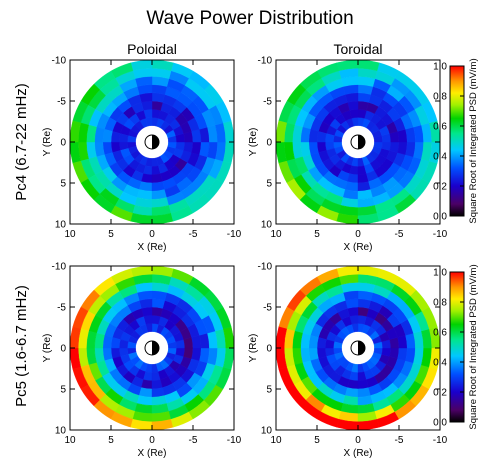  Describe the element at coordinates (473, 346) in the screenshot. I see `colorbar-label: Square Root of Integrated PSD (mV/m)` at that location.